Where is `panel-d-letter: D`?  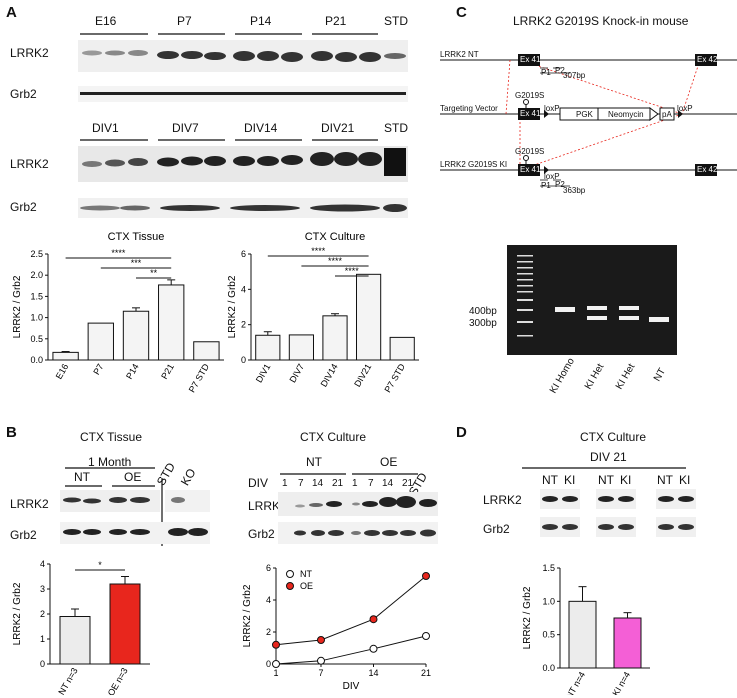 panel-d-letter: D is located at coordinates (461, 432).